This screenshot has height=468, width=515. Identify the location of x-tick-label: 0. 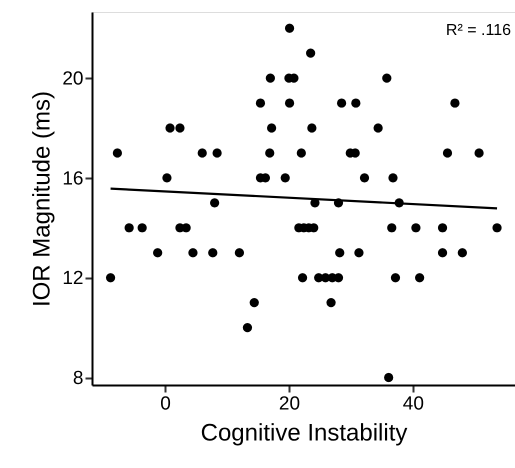
(165, 404).